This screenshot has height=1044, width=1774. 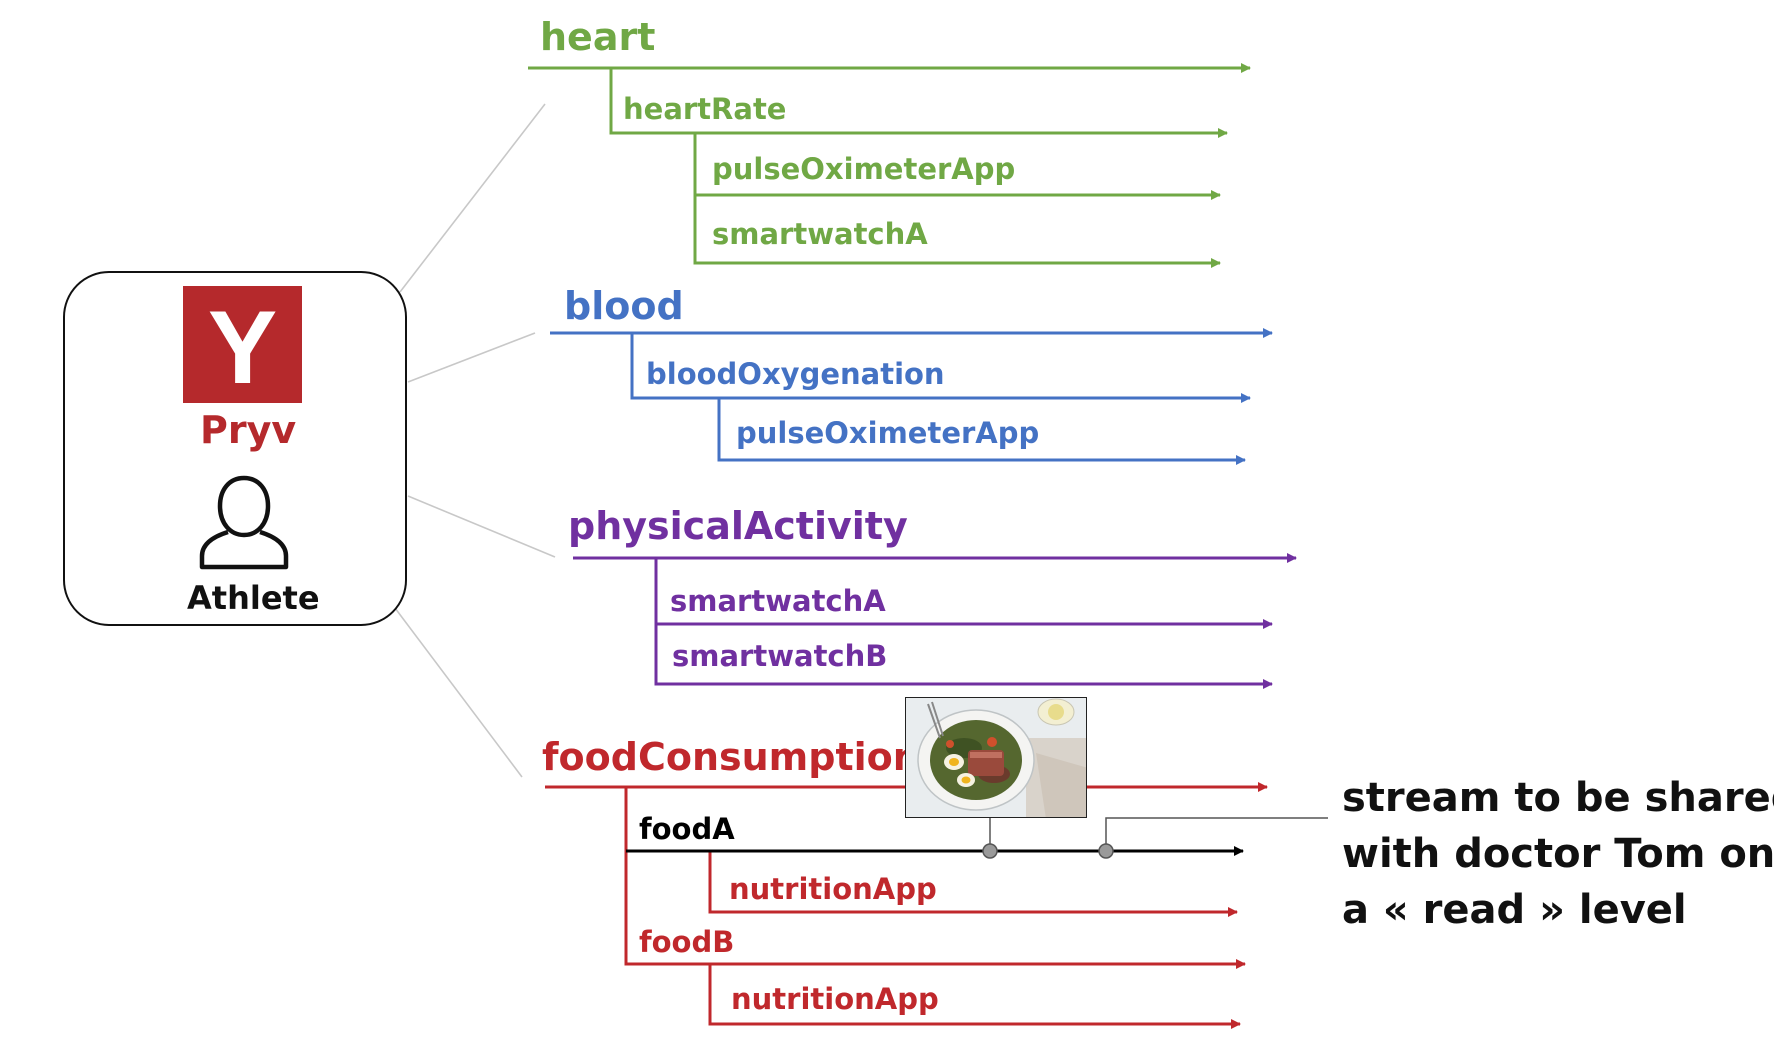 What do you see at coordinates (778, 601) in the screenshot?
I see `stream-physical-smartwatch-a: smartwatchA` at bounding box center [778, 601].